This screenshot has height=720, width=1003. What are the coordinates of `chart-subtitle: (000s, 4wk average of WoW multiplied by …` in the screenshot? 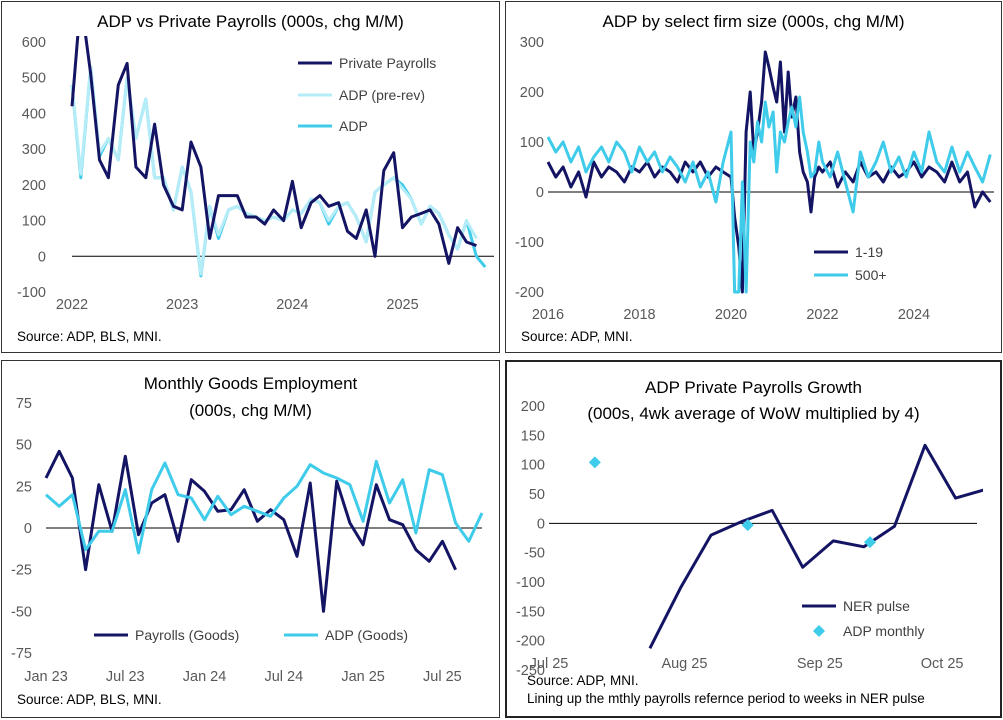 It's located at (753, 413).